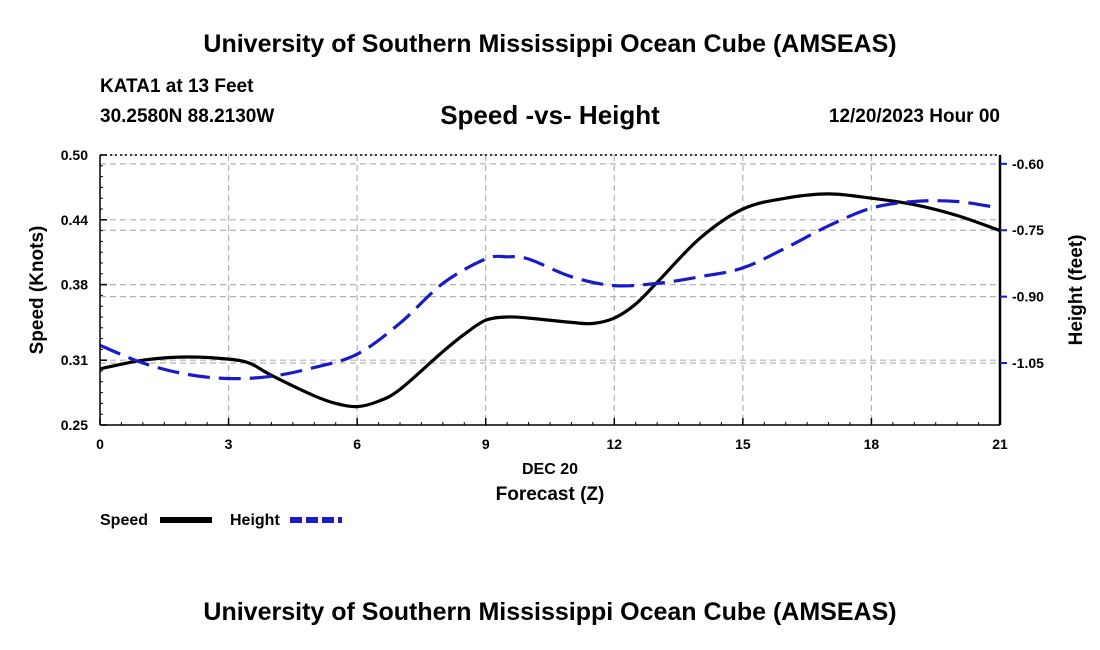 This screenshot has width=1100, height=650. Describe the element at coordinates (486, 444) in the screenshot. I see `x-tick-label: 9` at that location.